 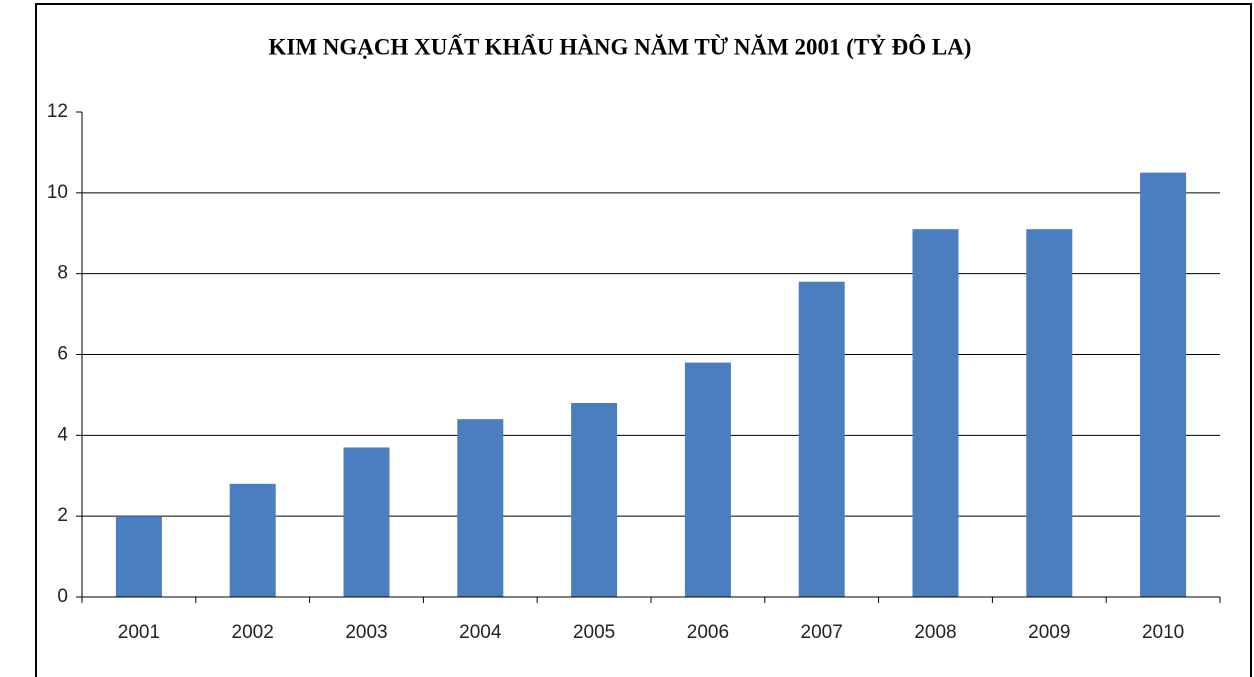 What do you see at coordinates (366, 632) in the screenshot?
I see `x-tick-label: 2003` at bounding box center [366, 632].